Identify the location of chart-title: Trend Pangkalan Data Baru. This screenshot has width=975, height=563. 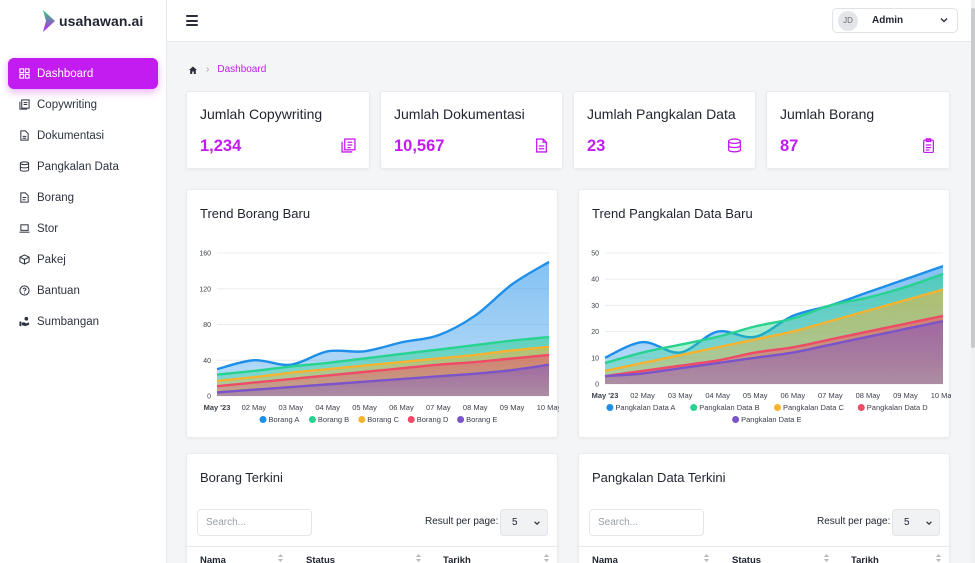
(672, 213).